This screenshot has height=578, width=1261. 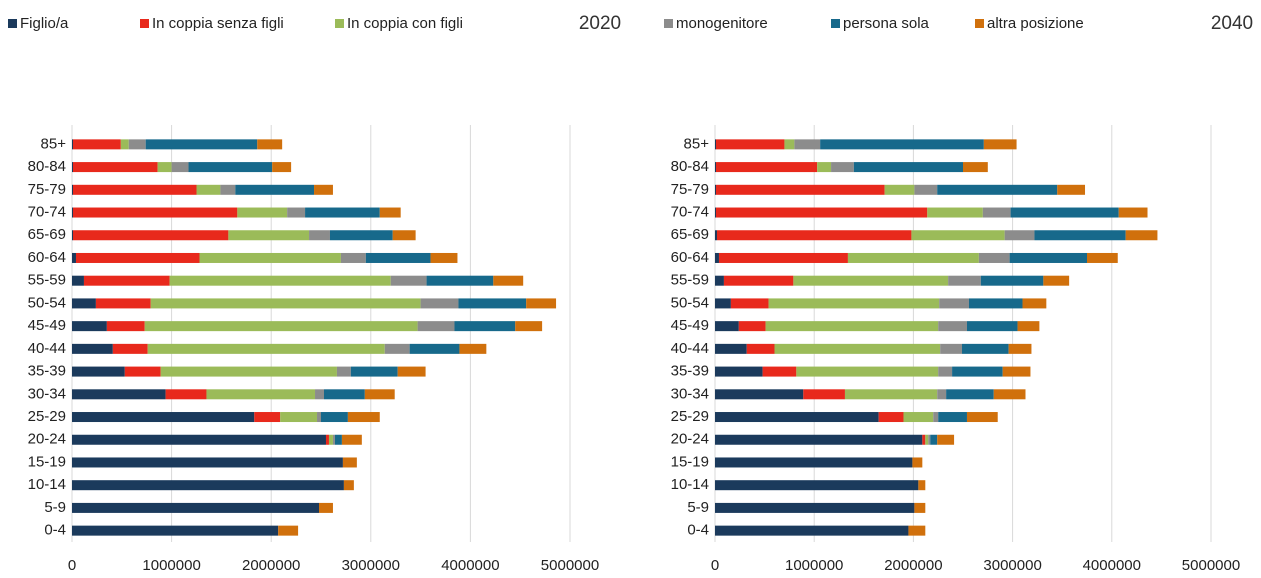 What do you see at coordinates (1232, 23) in the screenshot?
I see `chart-title: 2040` at bounding box center [1232, 23].